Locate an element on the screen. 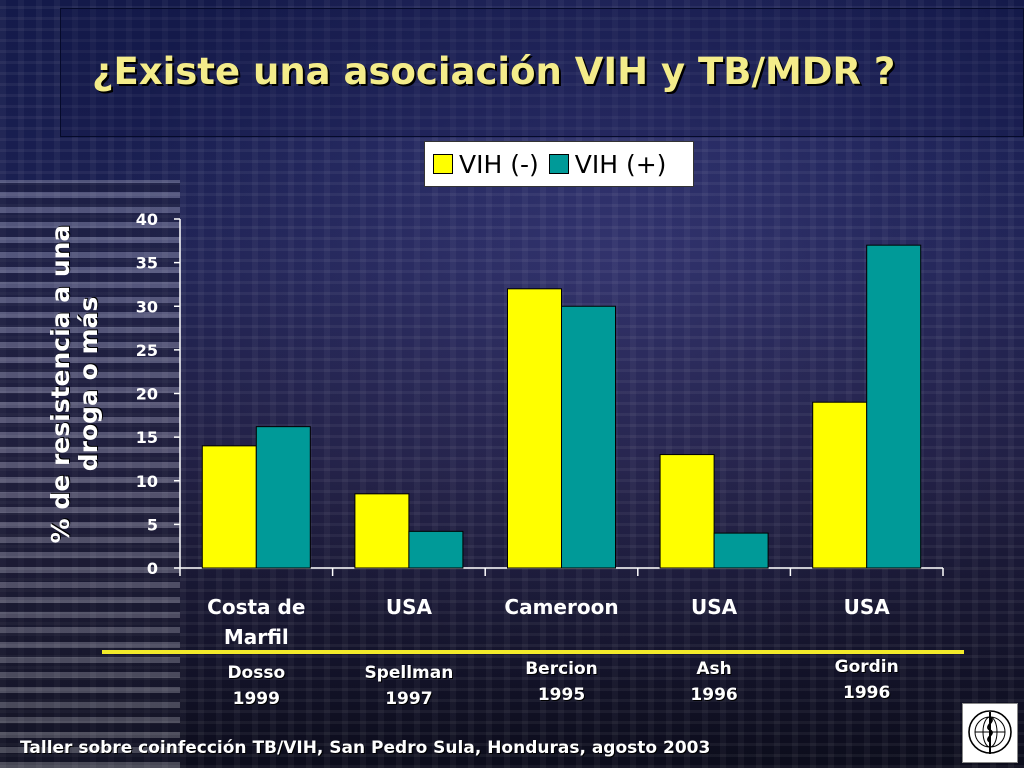 The image size is (1024, 768). y-tick-label: 5 is located at coordinates (152, 524).